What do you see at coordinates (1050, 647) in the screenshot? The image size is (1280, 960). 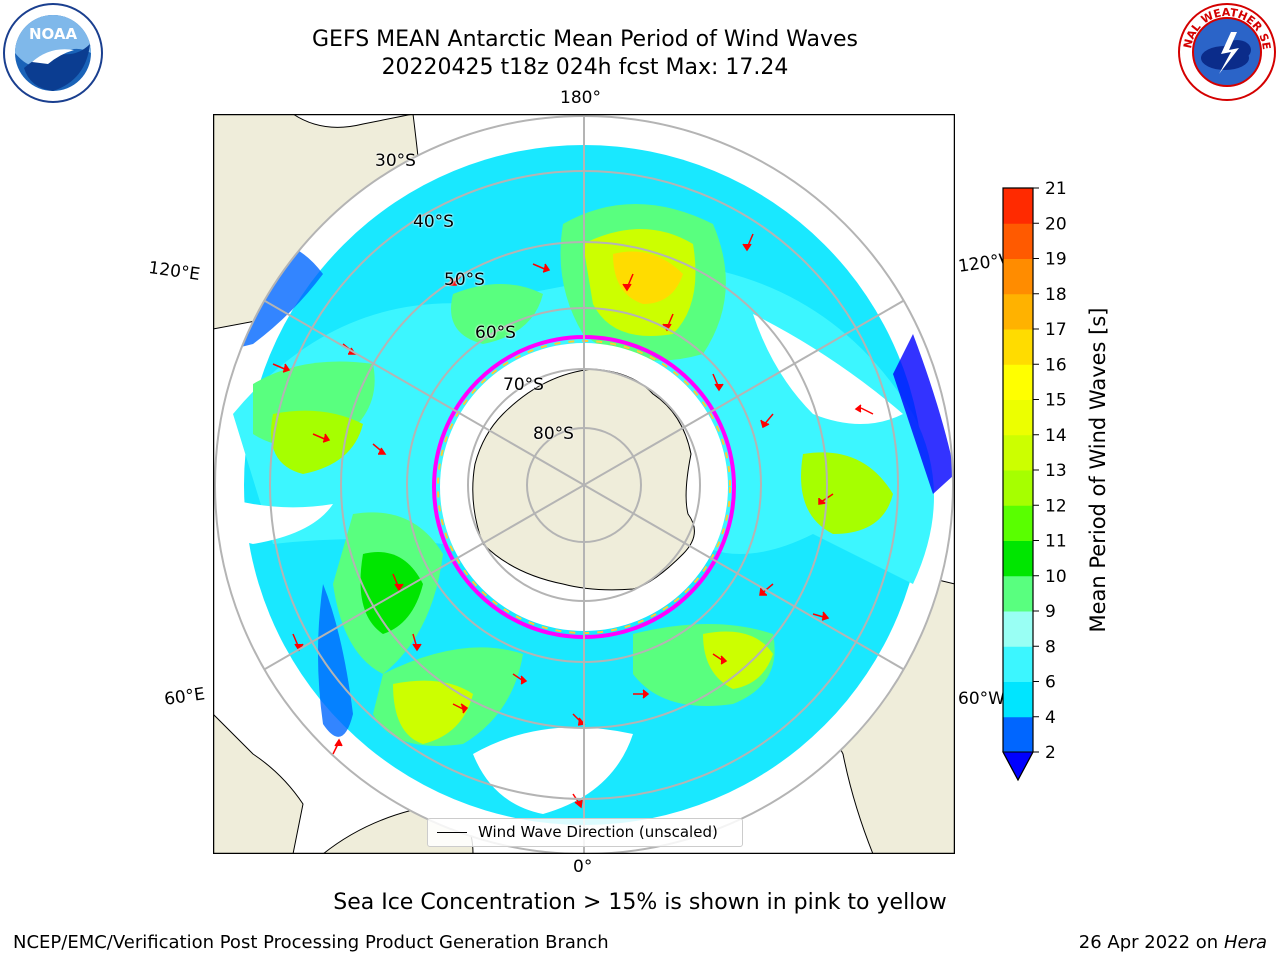 I see `colorbar-tick-label: 8` at bounding box center [1050, 647].